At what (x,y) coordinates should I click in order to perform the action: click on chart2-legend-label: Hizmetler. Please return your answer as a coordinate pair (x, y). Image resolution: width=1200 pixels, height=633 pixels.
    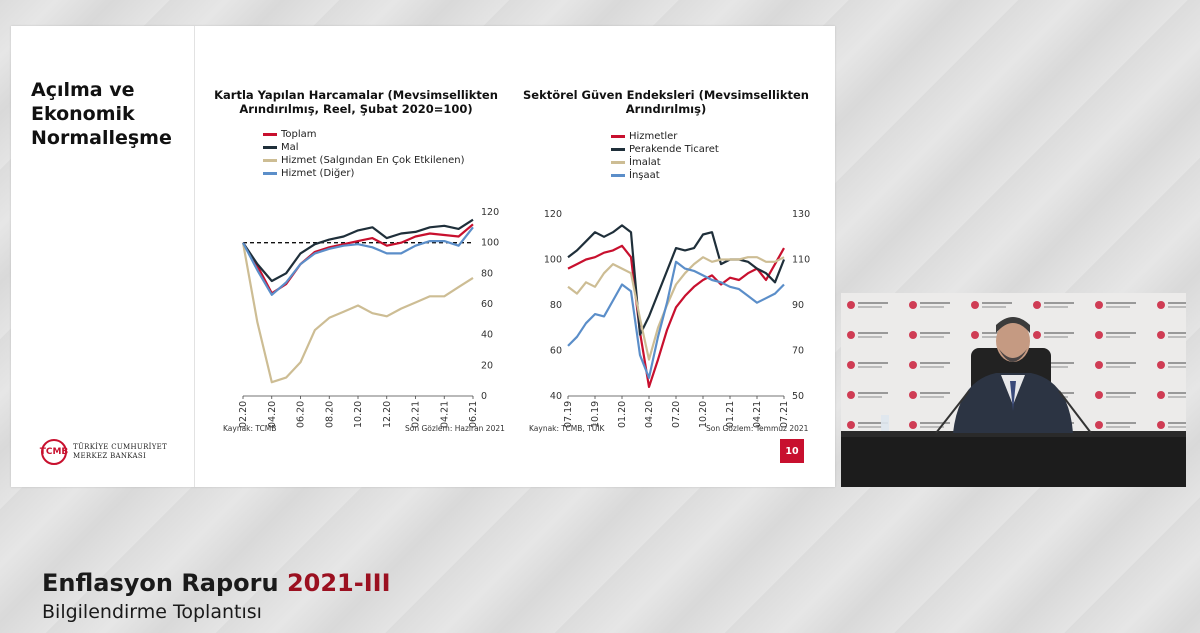
    Looking at the image, I should click on (653, 136).